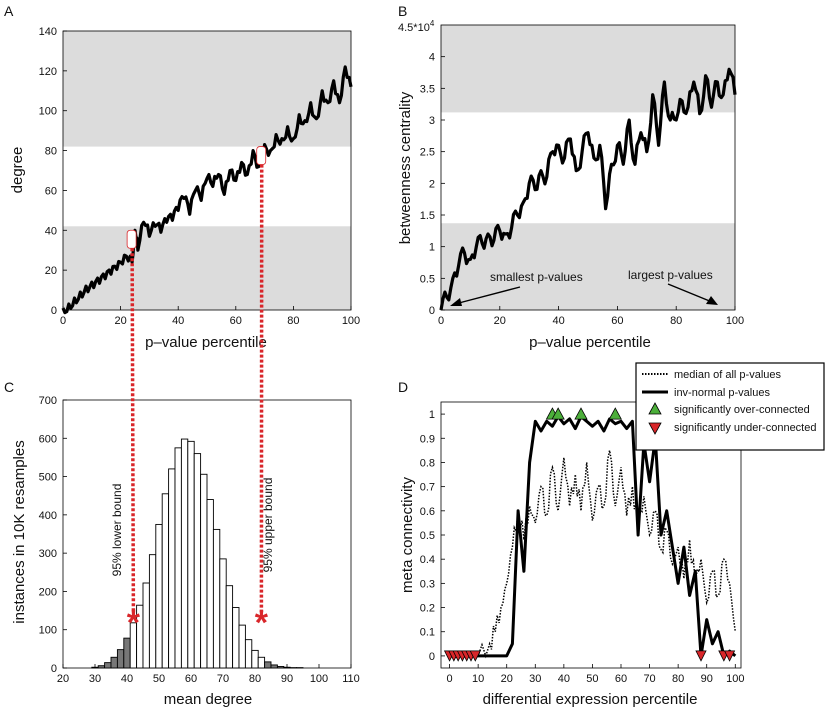  I want to click on x-axis-label-a: p–value percentile, so click(206, 342).